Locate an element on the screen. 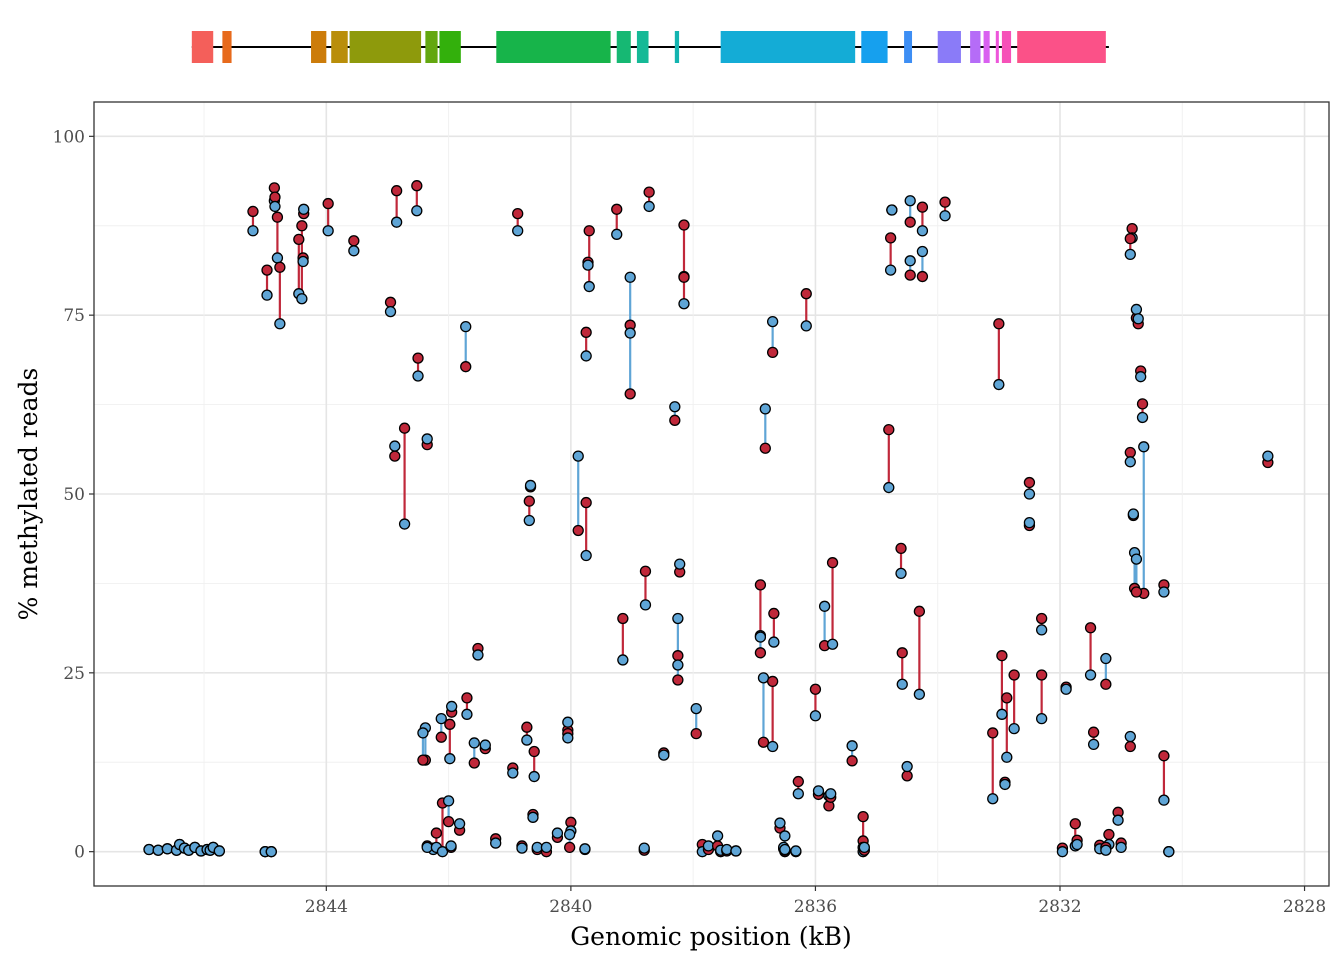 The width and height of the screenshot is (1344, 960). y-tick-label: 75 is located at coordinates (74, 316).